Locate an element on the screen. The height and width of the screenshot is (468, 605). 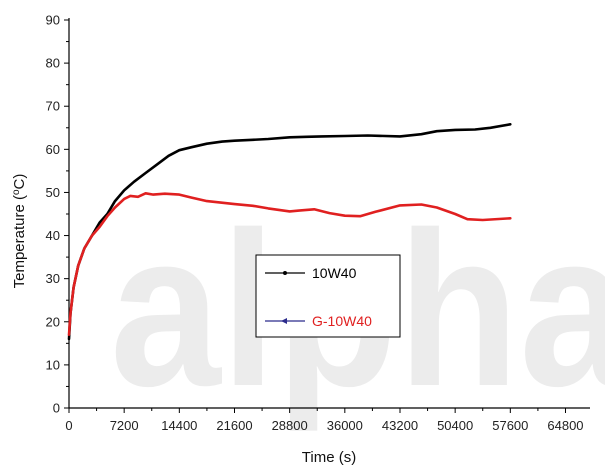
y-axis-title: Temperature (oC) is located at coordinates (20, 231).